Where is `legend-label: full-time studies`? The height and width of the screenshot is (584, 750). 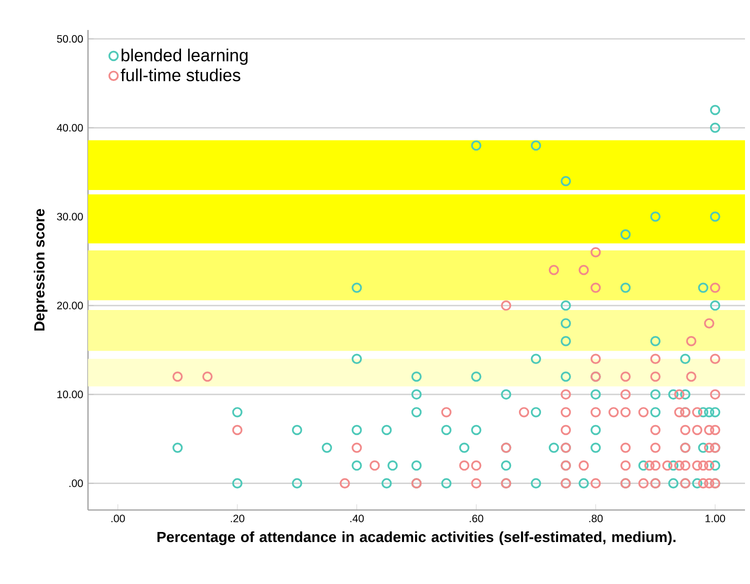
legend-label: full-time studies is located at coordinates (180, 75).